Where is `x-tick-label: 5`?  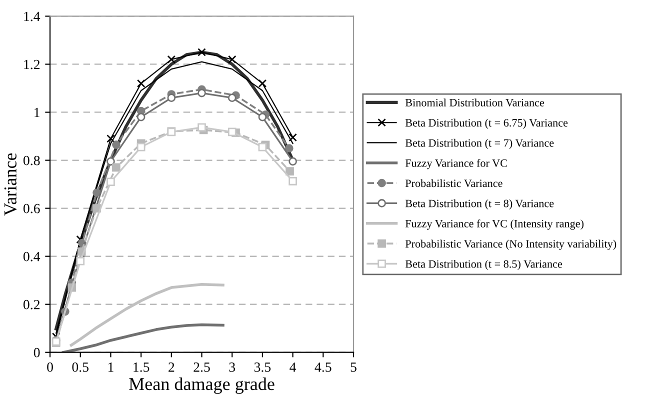
x-tick-label: 5 is located at coordinates (353, 367).